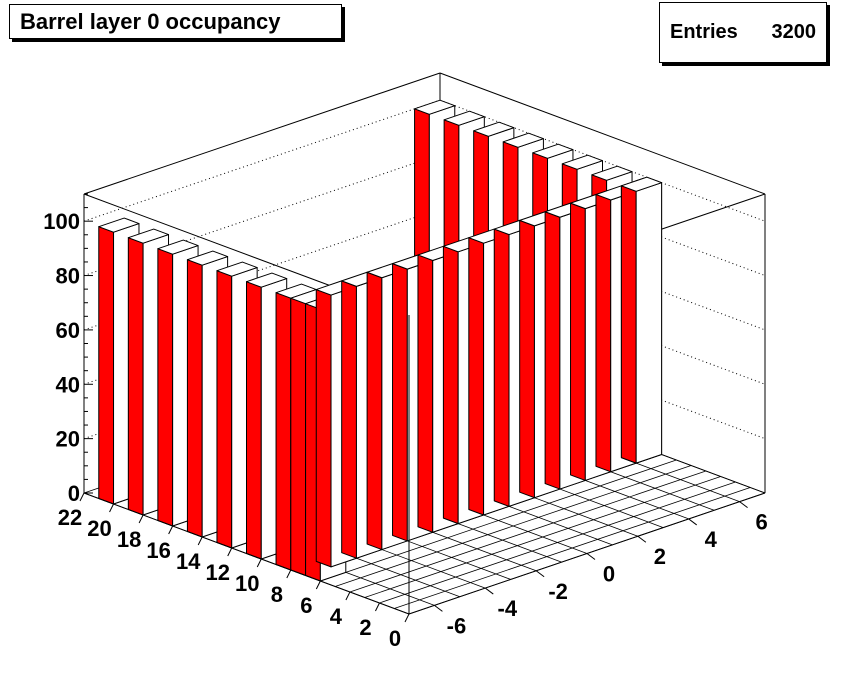 The image size is (845, 682). What do you see at coordinates (68, 276) in the screenshot?
I see `z-tick-label: 80` at bounding box center [68, 276].